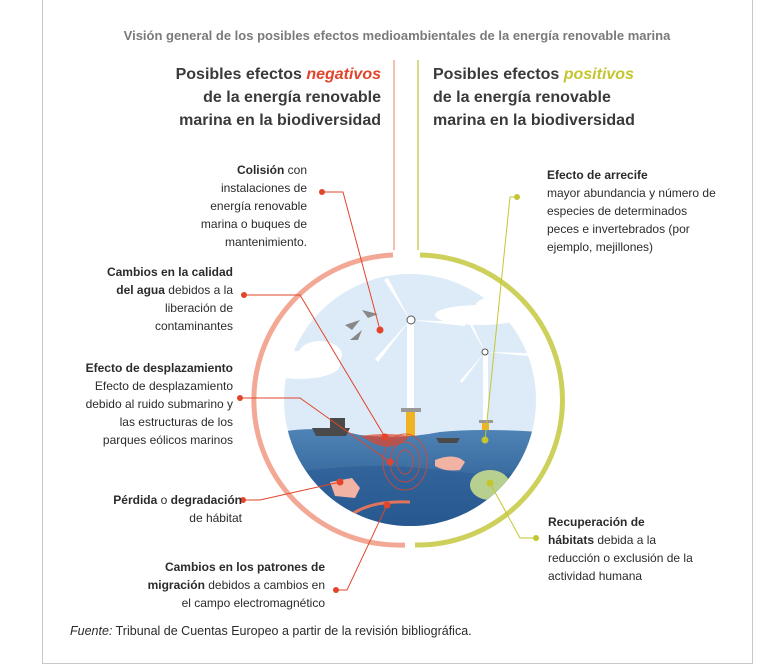  Describe the element at coordinates (534, 120) in the screenshot. I see `positive-header-line3: marina en la biodiversidad` at that location.